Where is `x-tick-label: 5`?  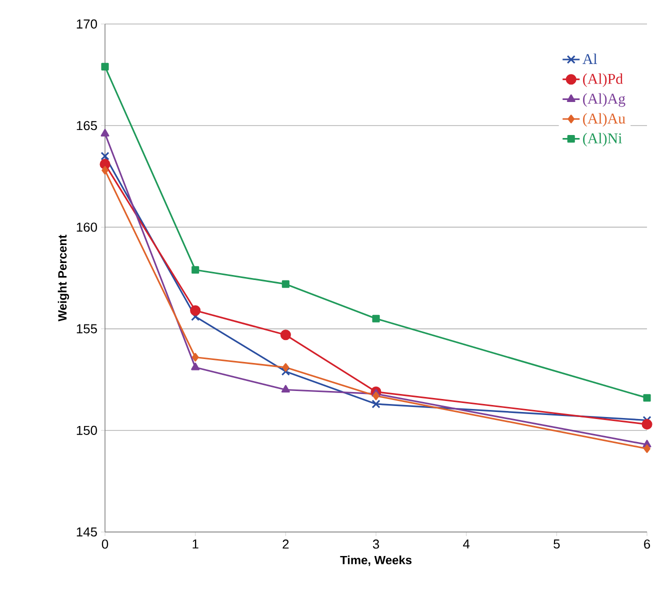
x-tick-label: 5 is located at coordinates (557, 544).